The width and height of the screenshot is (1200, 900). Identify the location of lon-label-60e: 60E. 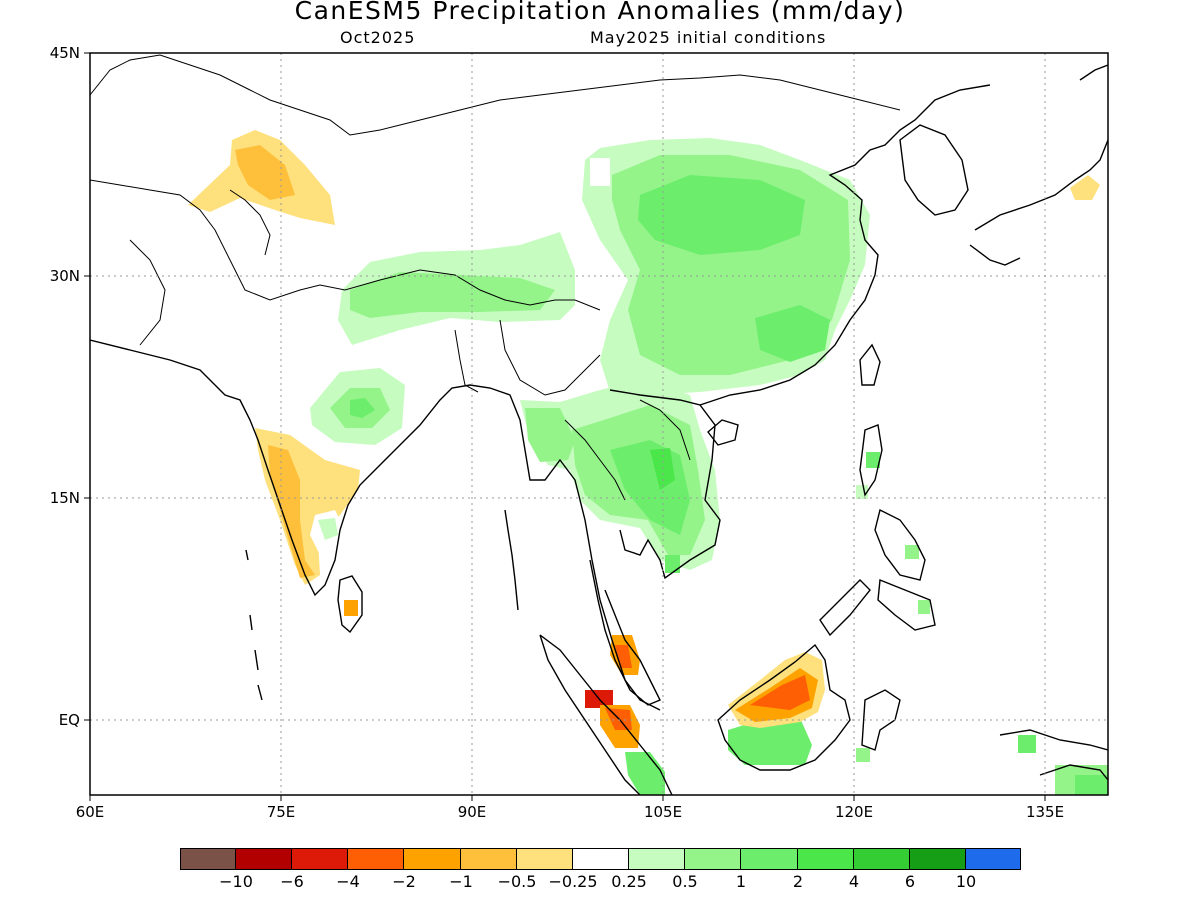
(90, 812).